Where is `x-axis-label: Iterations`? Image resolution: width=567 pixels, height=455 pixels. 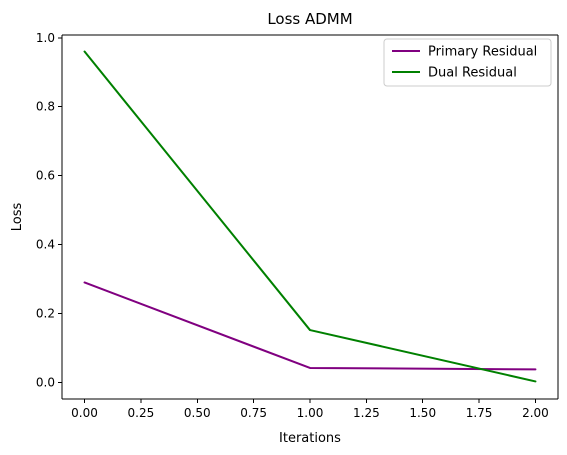 x-axis-label: Iterations is located at coordinates (310, 438).